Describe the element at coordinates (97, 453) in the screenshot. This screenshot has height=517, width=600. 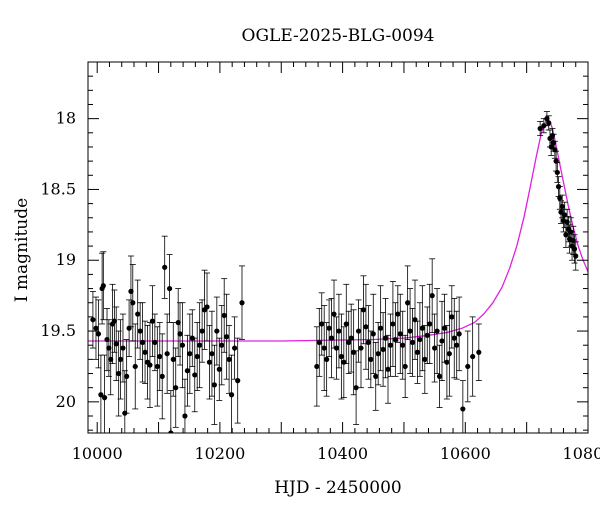
I see `x-tick-label: 10000` at that location.